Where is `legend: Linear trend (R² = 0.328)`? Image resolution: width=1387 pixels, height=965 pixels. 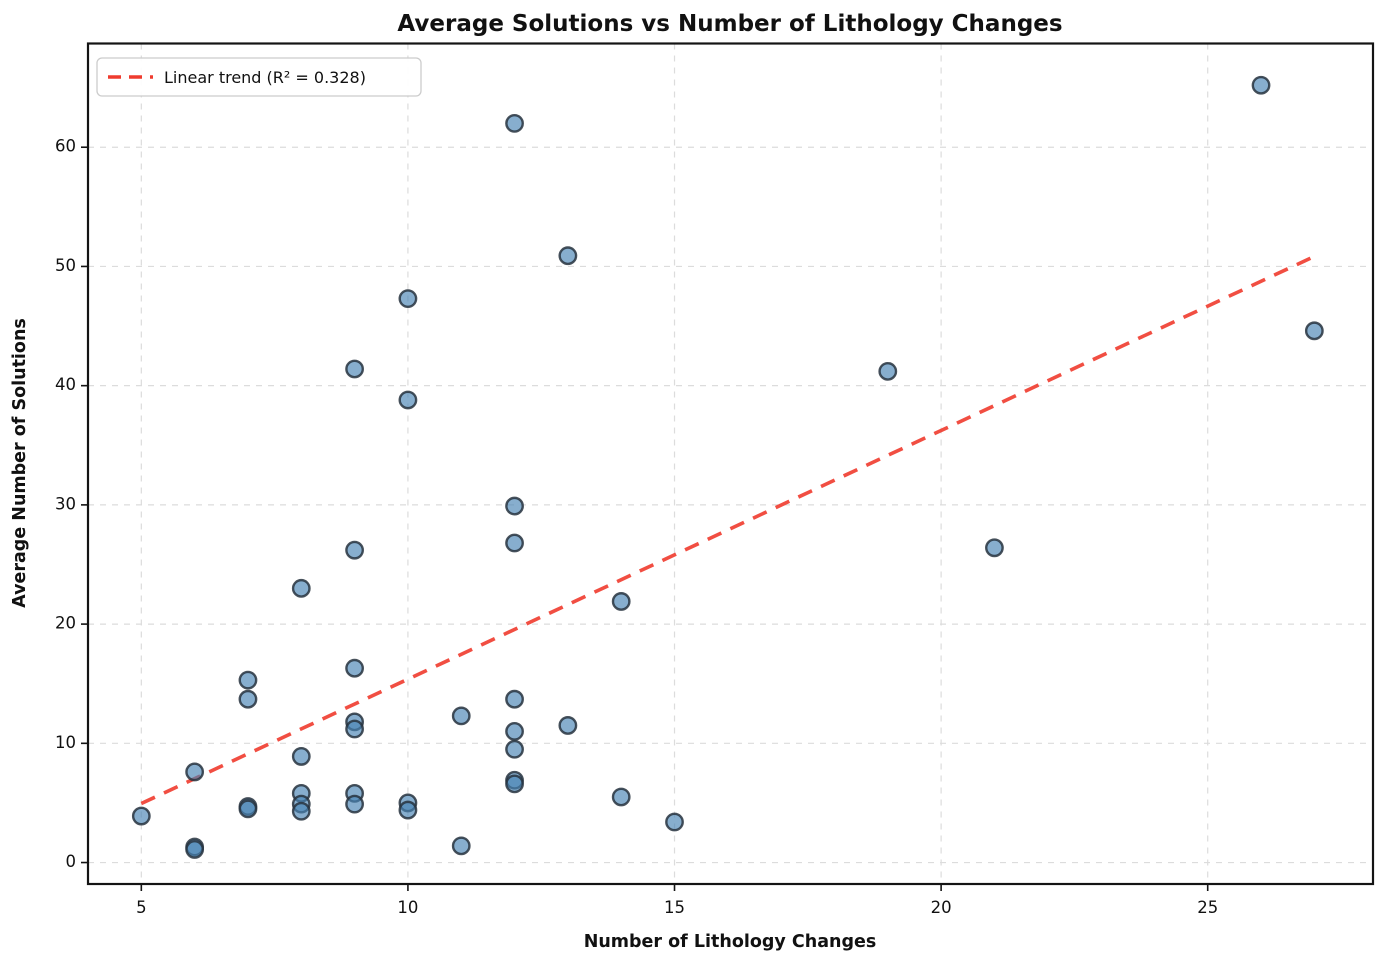 legend: Linear trend (R² = 0.328) is located at coordinates (259, 77).